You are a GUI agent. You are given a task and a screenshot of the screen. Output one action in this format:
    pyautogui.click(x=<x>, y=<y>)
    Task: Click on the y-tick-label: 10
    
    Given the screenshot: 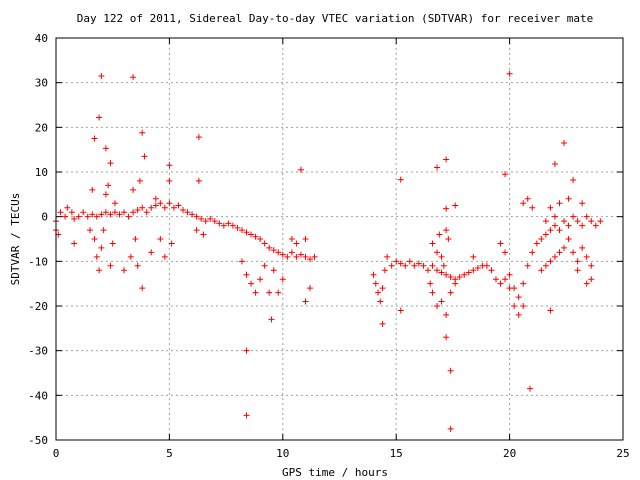 What is the action you would take?
    pyautogui.click(x=41, y=172)
    